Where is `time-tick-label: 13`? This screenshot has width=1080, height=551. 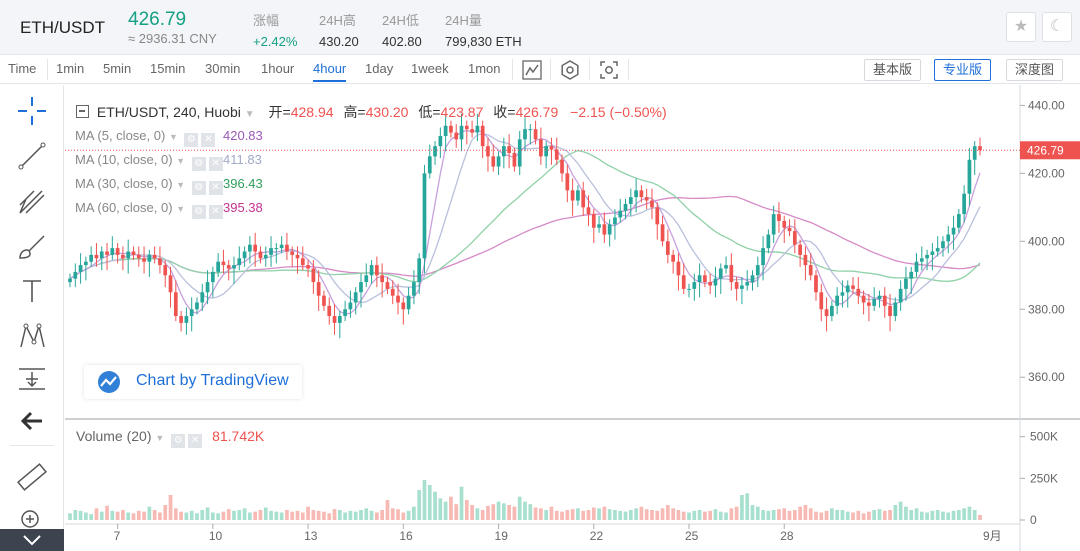 time-tick-label: 13 is located at coordinates (311, 536).